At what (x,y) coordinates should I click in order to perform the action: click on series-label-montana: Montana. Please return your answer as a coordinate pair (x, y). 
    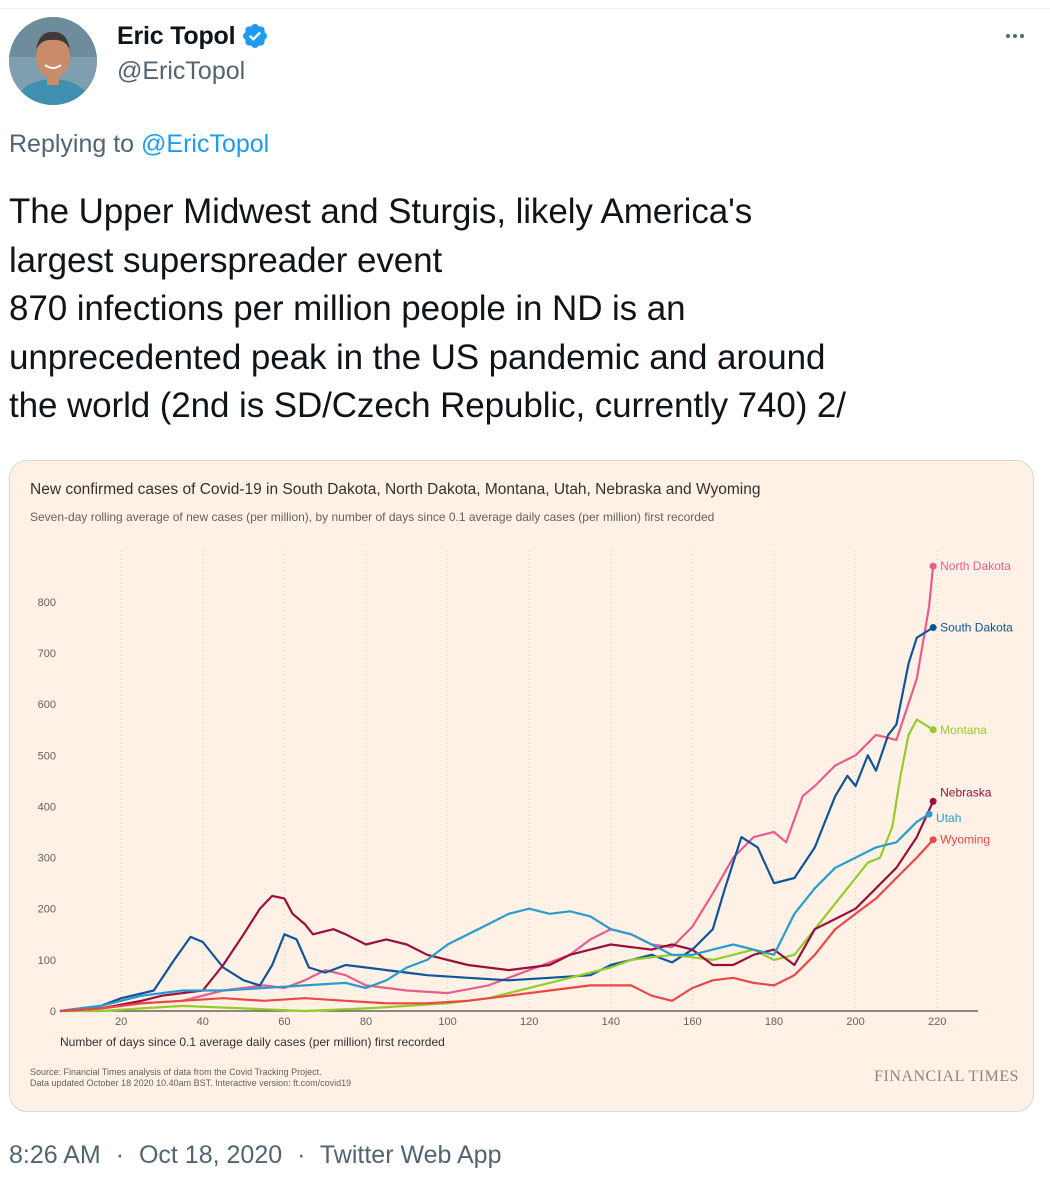
    Looking at the image, I should click on (963, 730).